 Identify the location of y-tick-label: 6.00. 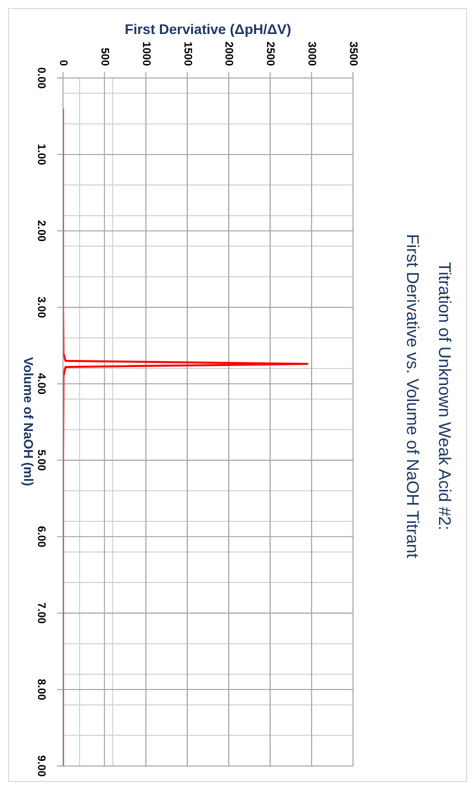
(41, 537).